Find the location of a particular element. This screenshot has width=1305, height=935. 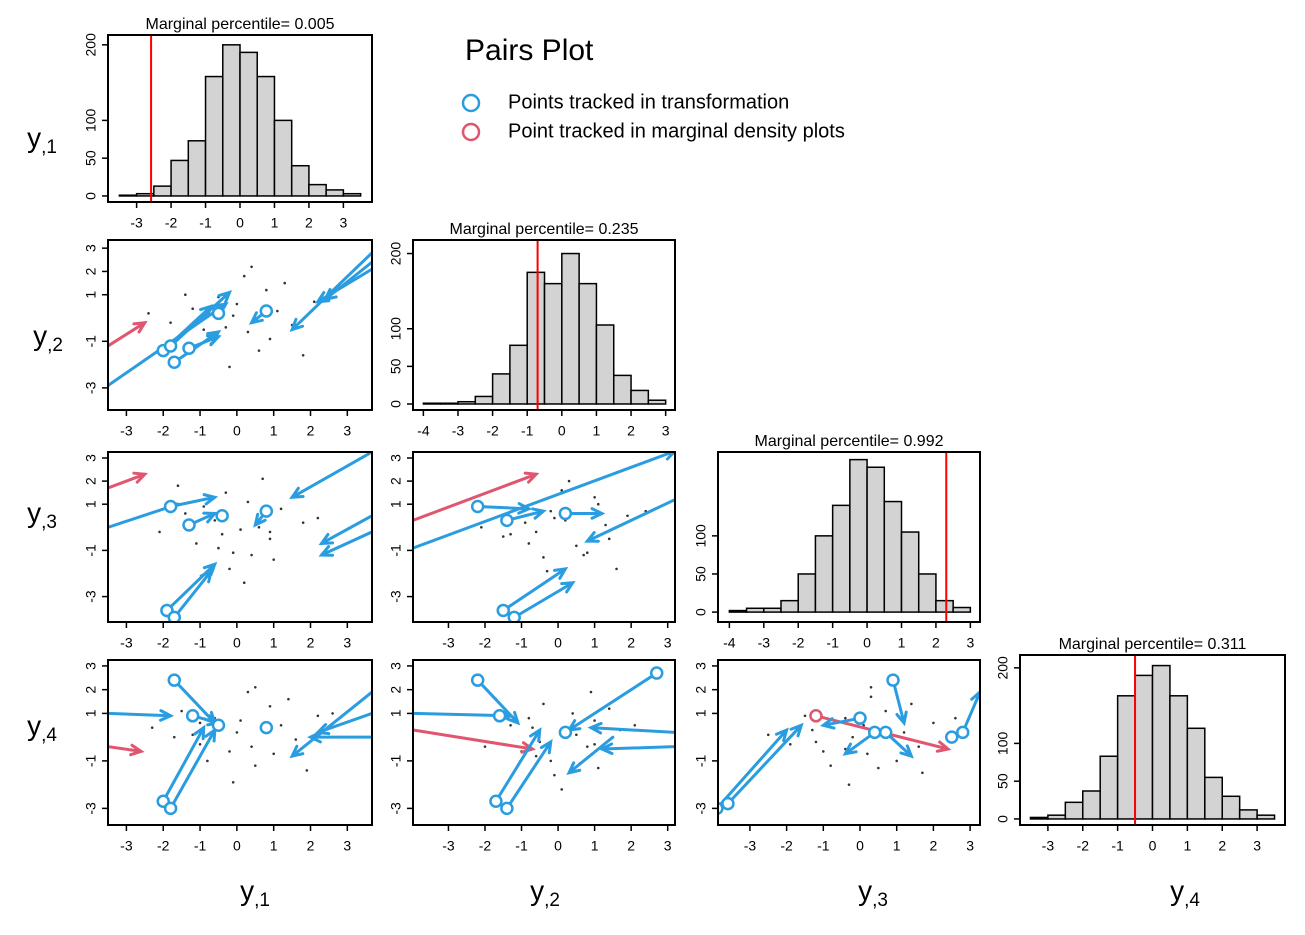

legend-marker is located at coordinates (471, 132).